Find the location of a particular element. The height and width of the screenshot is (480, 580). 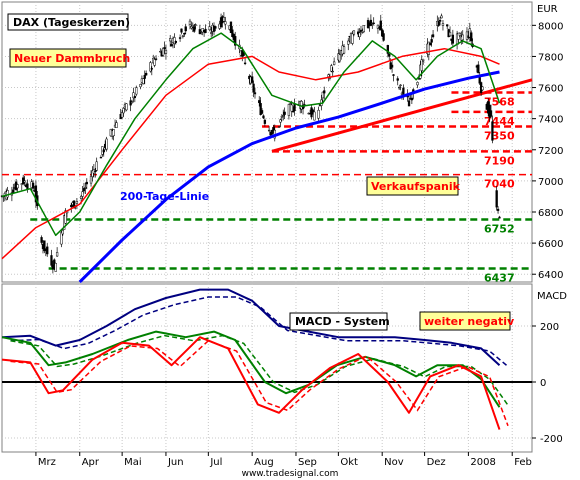

price-y-tick-label: 6400 is located at coordinates (550, 275).